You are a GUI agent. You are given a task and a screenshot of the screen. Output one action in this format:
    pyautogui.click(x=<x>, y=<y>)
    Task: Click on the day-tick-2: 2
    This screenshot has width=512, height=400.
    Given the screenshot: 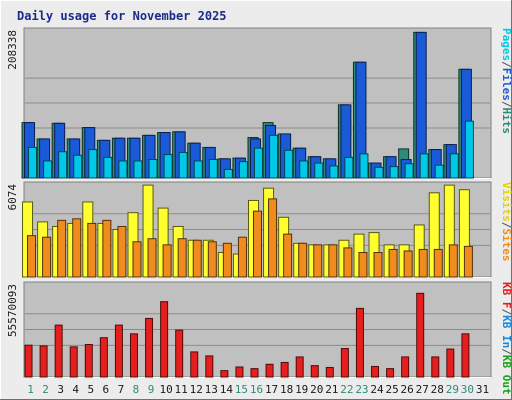 What is the action you would take?
    pyautogui.click(x=45, y=389)
    